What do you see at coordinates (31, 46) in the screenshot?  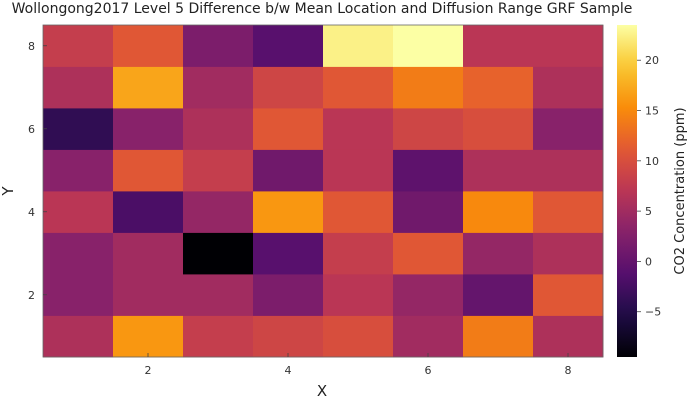 I see `y-tick-label: 8` at bounding box center [31, 46].